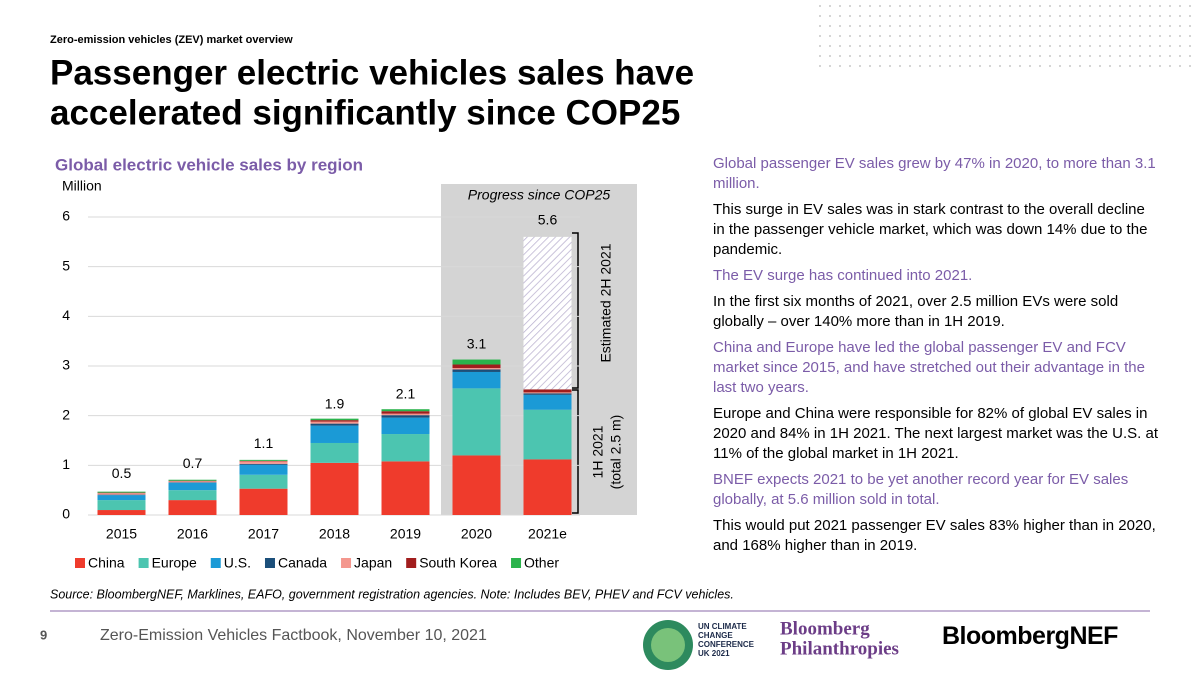 This screenshot has height=675, width=1200. I want to click on legend-label: China, so click(106, 563).